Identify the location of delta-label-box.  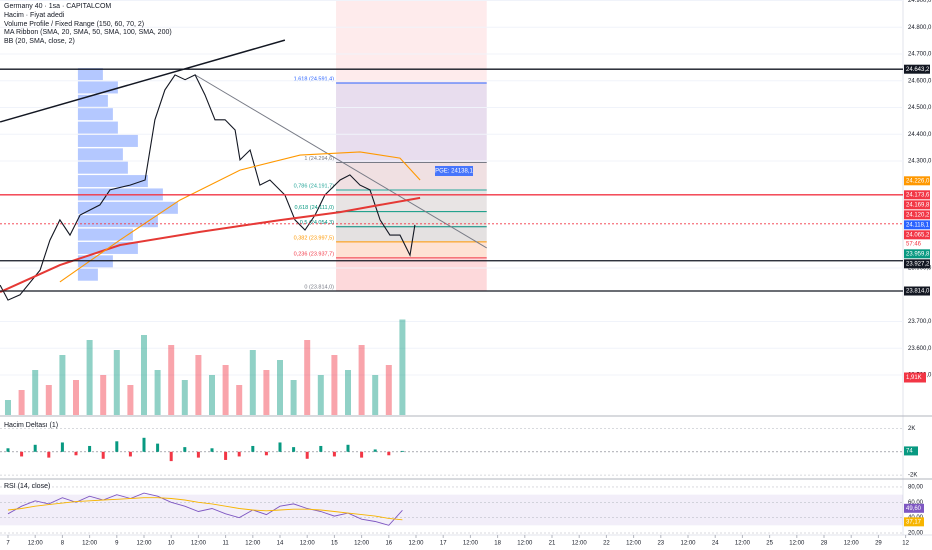
(911, 451).